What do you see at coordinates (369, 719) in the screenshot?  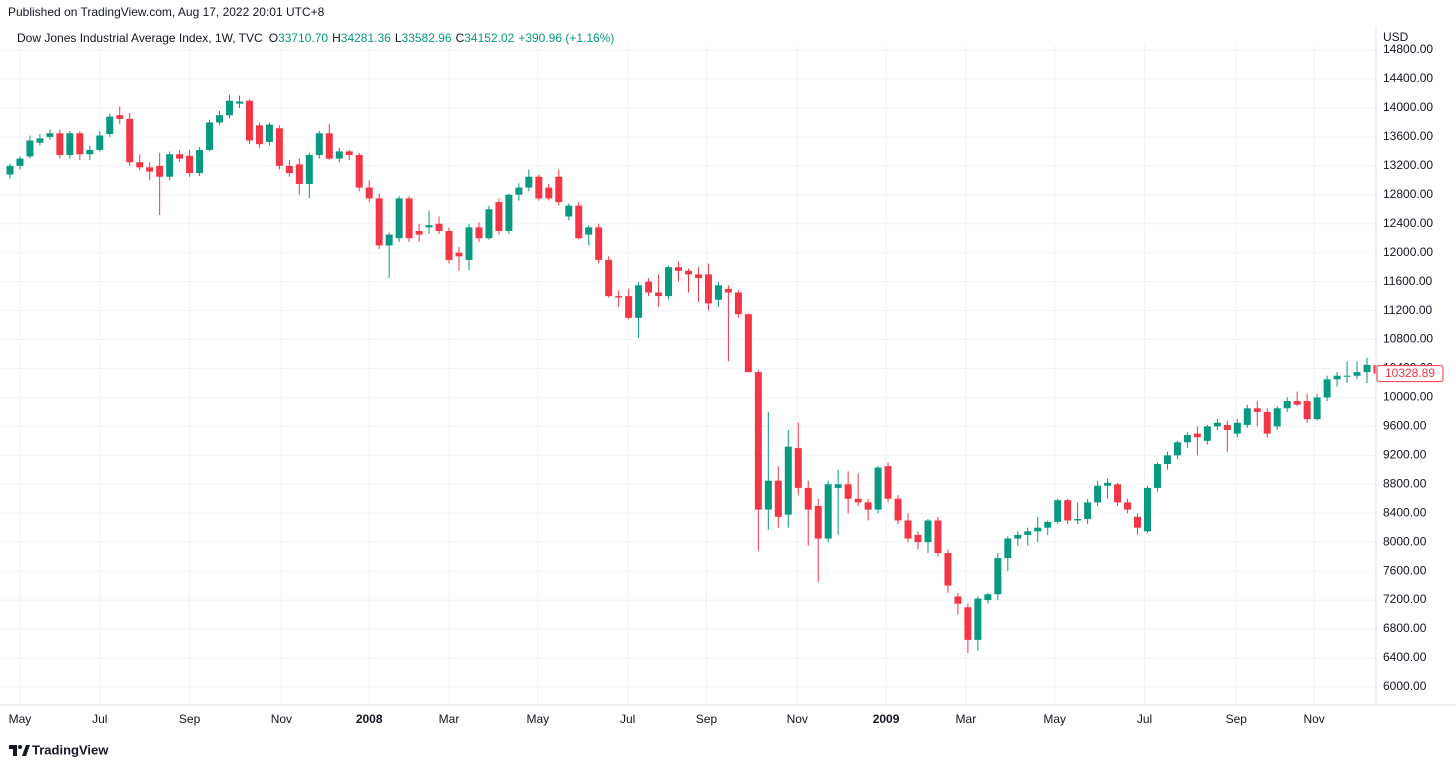 I see `x-tick-label: 2008` at bounding box center [369, 719].